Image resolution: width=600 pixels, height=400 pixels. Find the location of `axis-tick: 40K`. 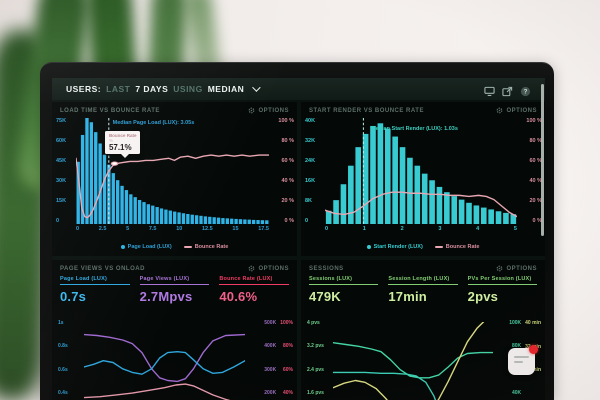

axis-tick: 40K is located at coordinates (310, 121).